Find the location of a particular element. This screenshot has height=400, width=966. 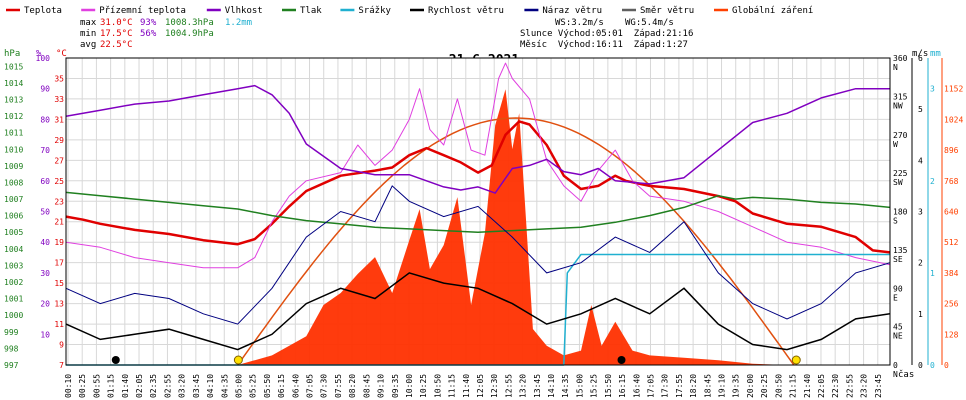

tick-dir-8: 360 is located at coordinates (900, 58).